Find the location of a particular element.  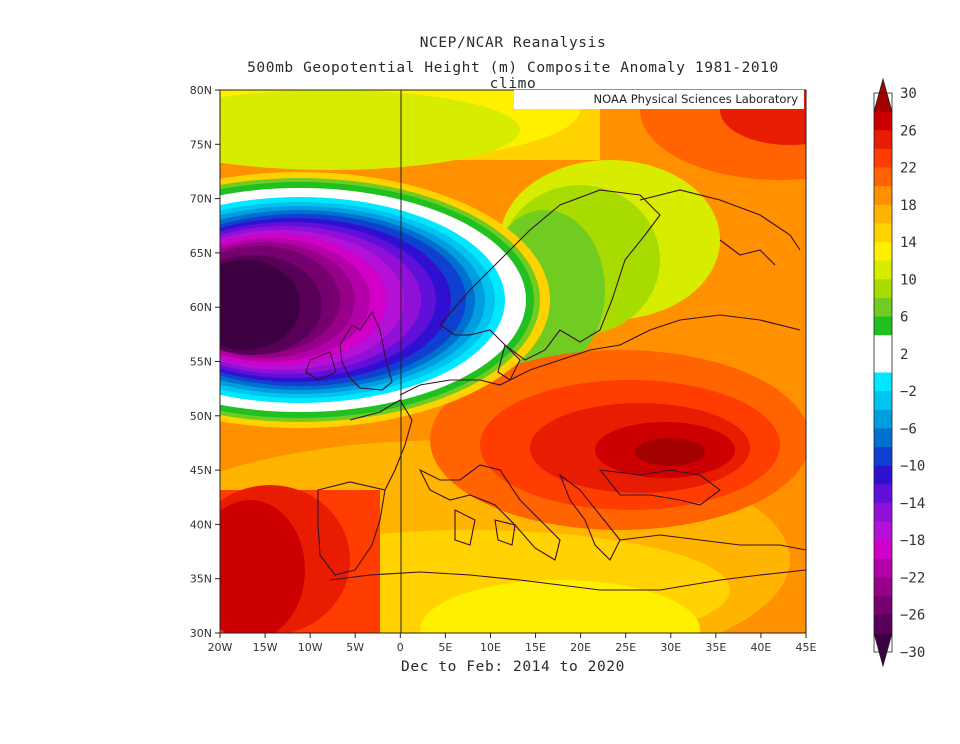

colorbar-label: −2 is located at coordinates (908, 392).